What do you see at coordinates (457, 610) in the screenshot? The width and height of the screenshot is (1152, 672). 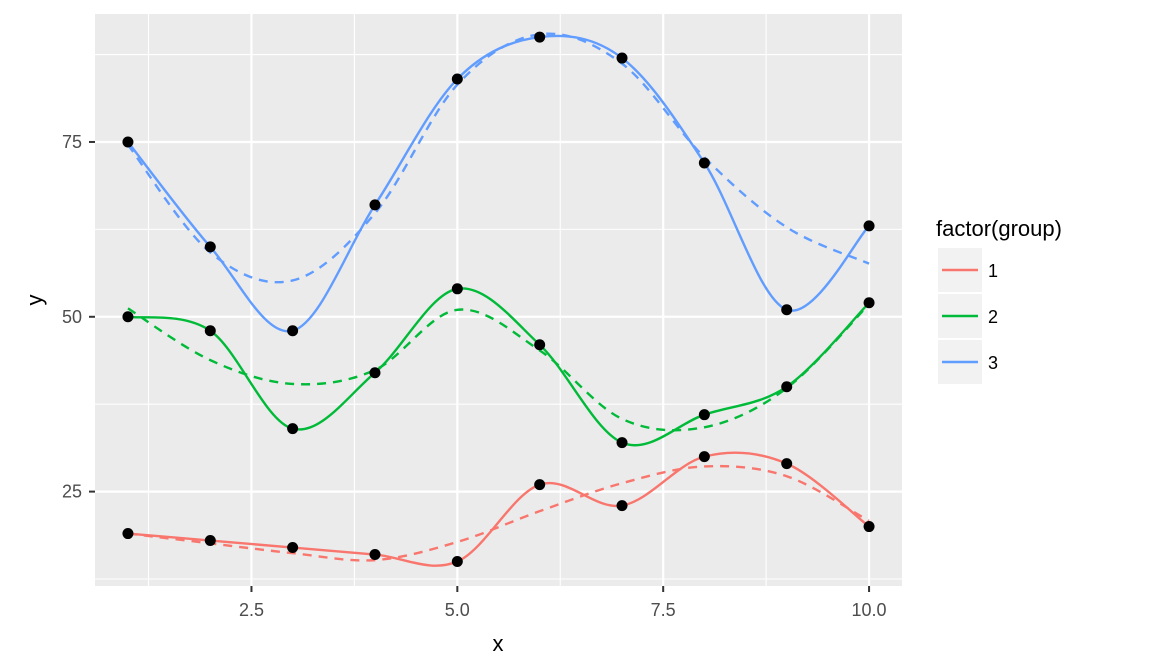 I see `x-tick-label: 5.0` at bounding box center [457, 610].